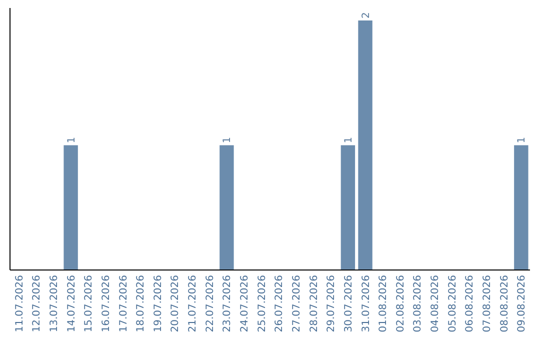  Describe the element at coordinates (20, 303) in the screenshot. I see `x-tick-label: 11.07.2026` at that location.